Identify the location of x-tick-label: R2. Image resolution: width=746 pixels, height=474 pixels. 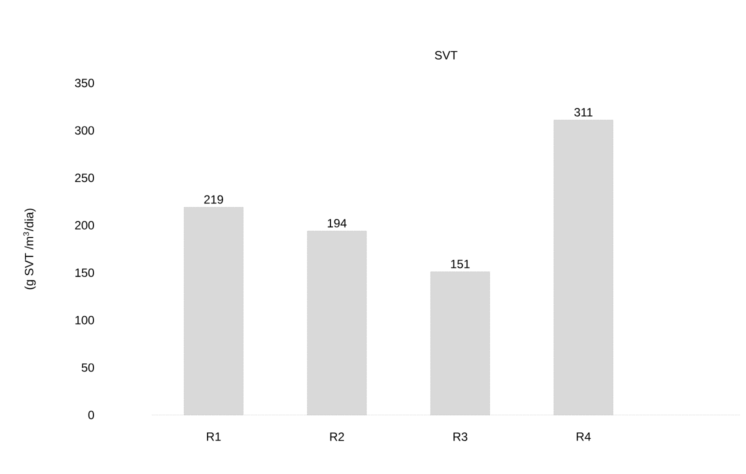
(337, 436).